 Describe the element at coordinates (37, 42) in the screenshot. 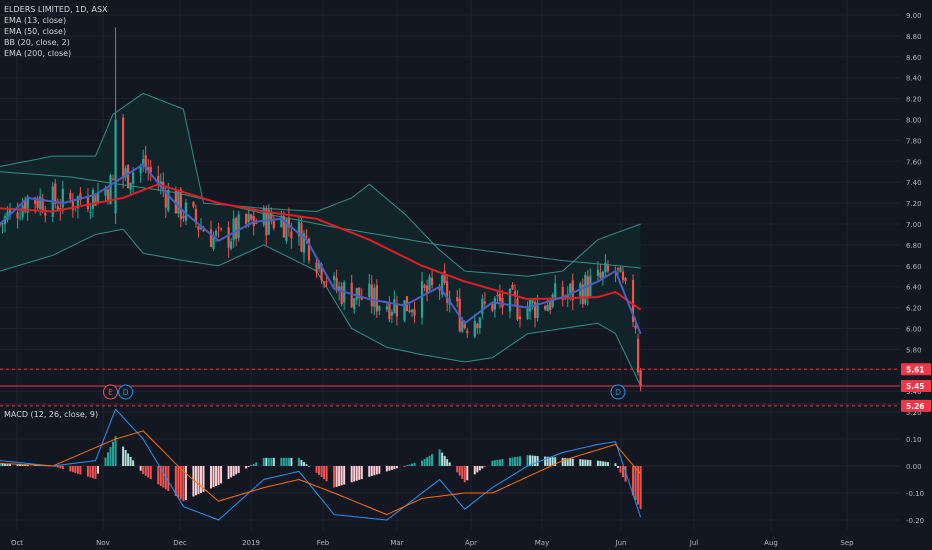

I see `legend-bb: BB (20, close, 2)` at that location.